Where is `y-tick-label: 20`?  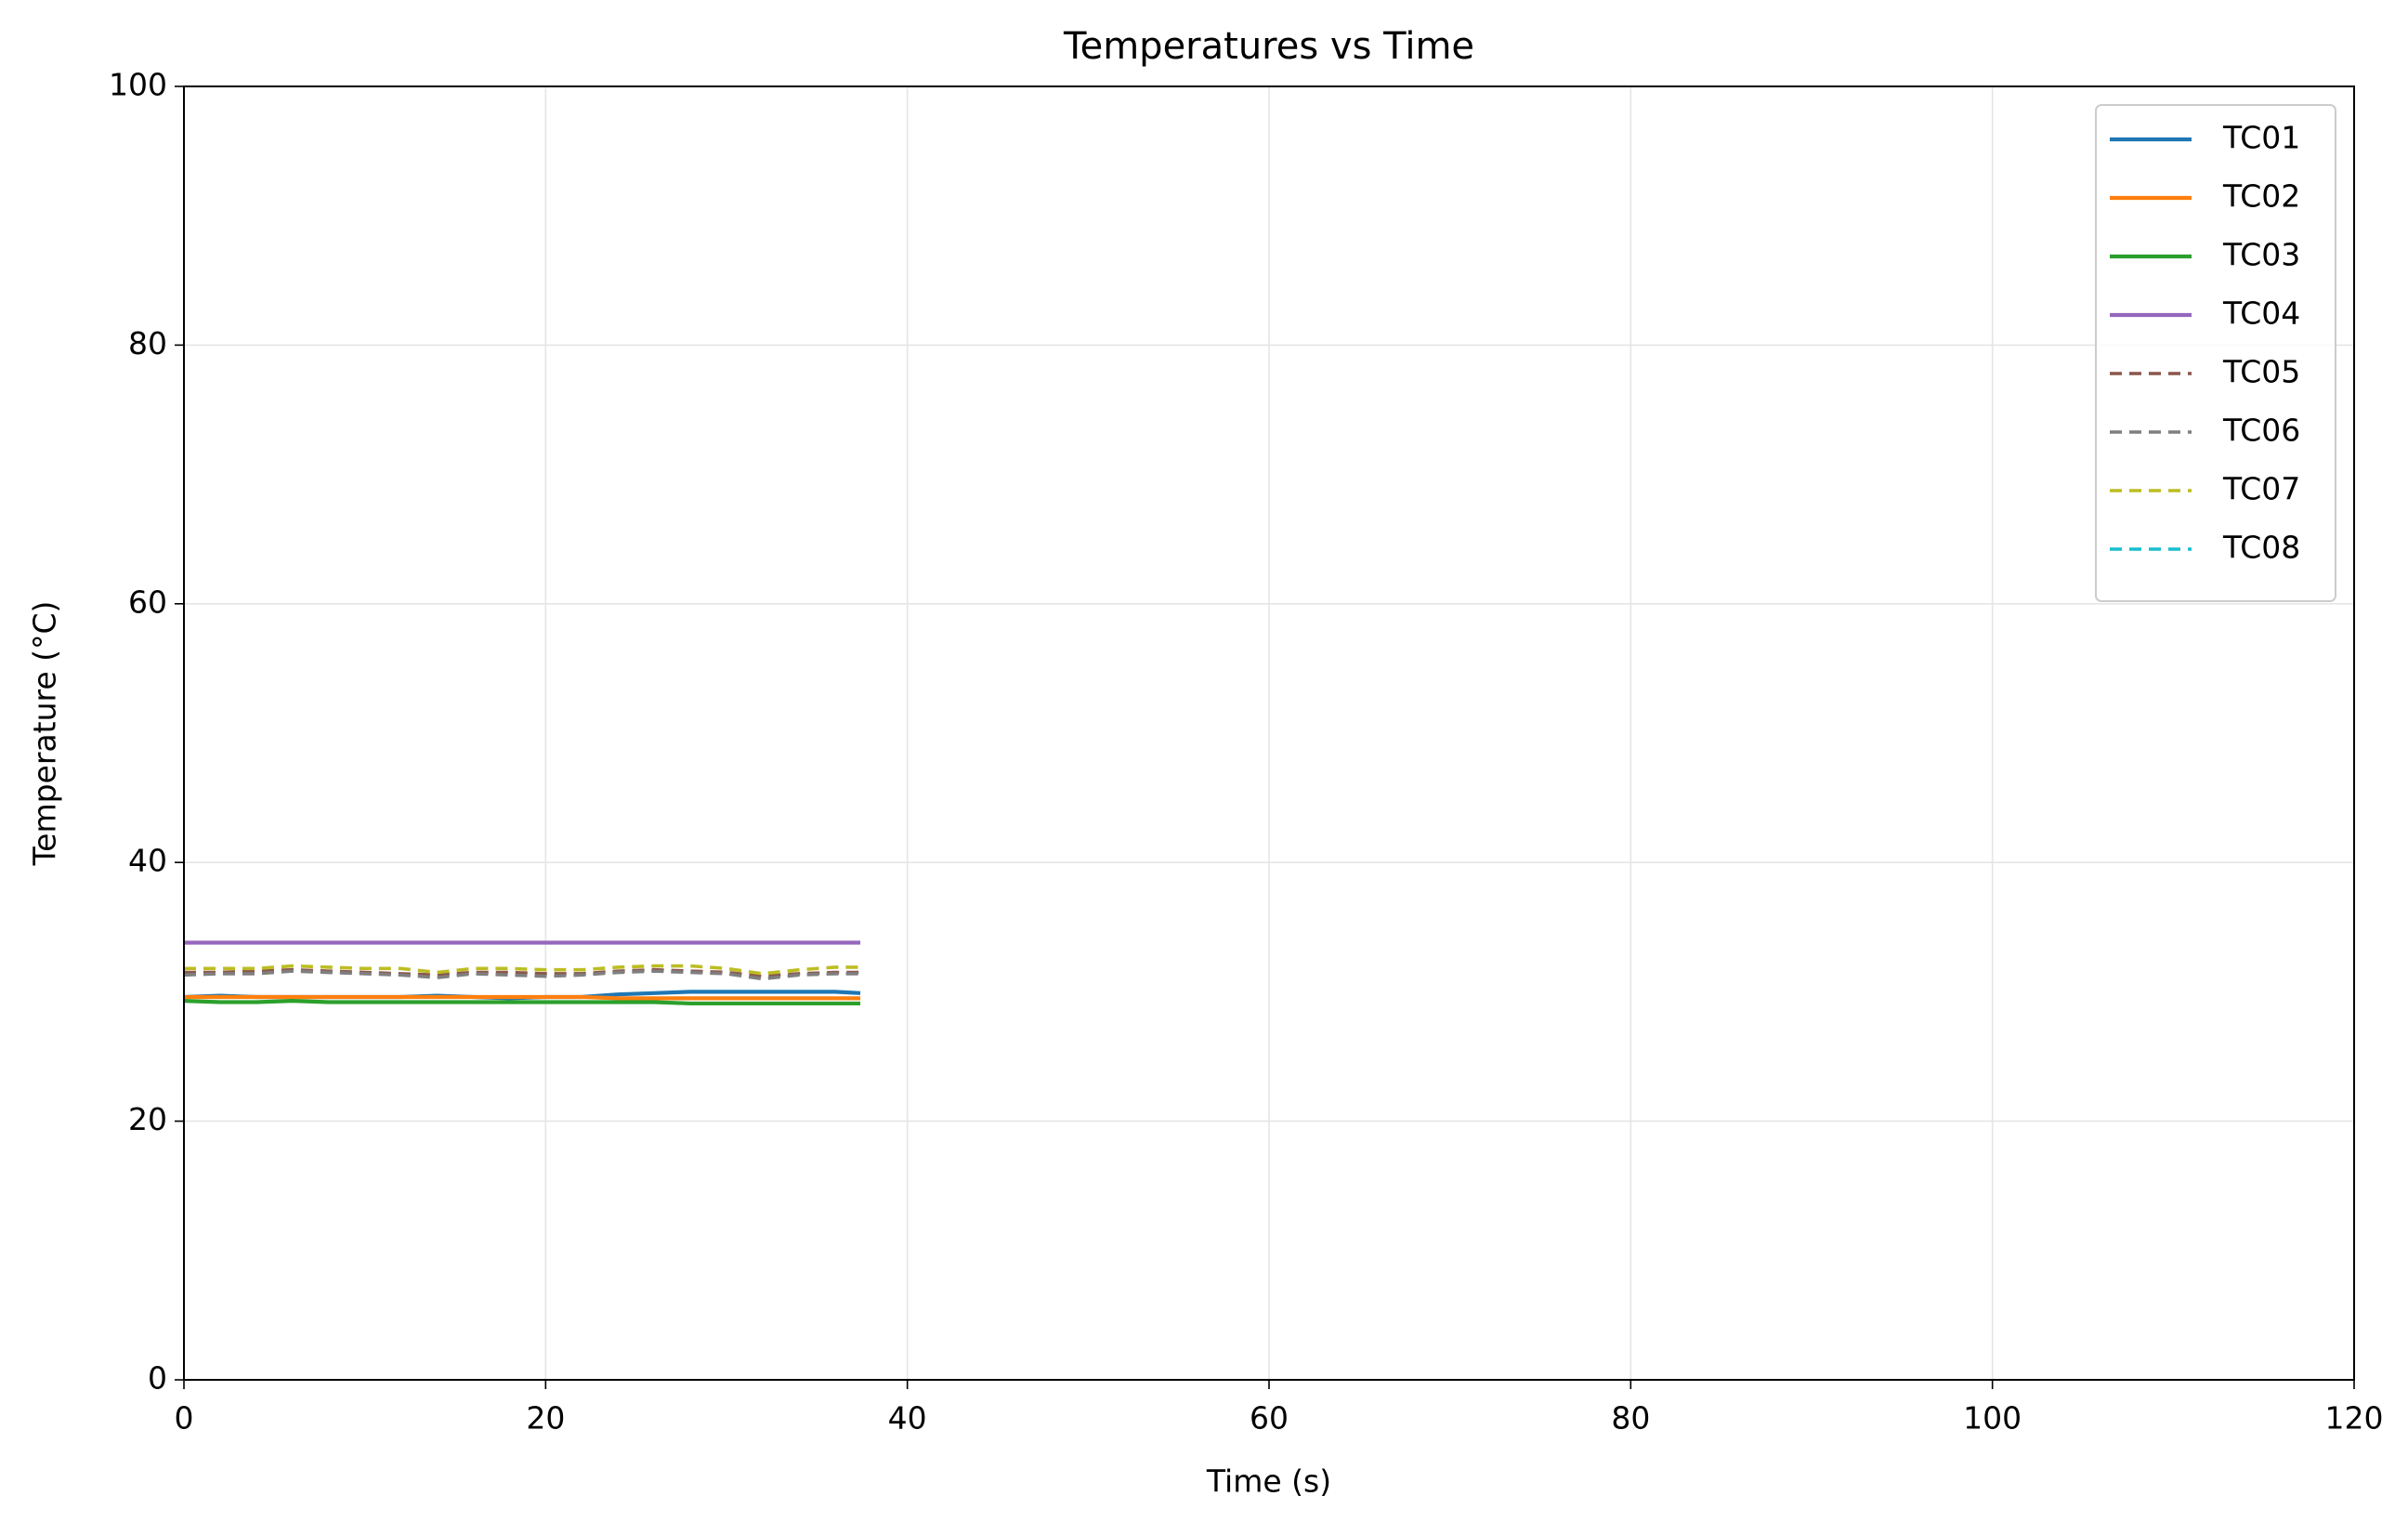 y-tick-label: 20 is located at coordinates (147, 1119).